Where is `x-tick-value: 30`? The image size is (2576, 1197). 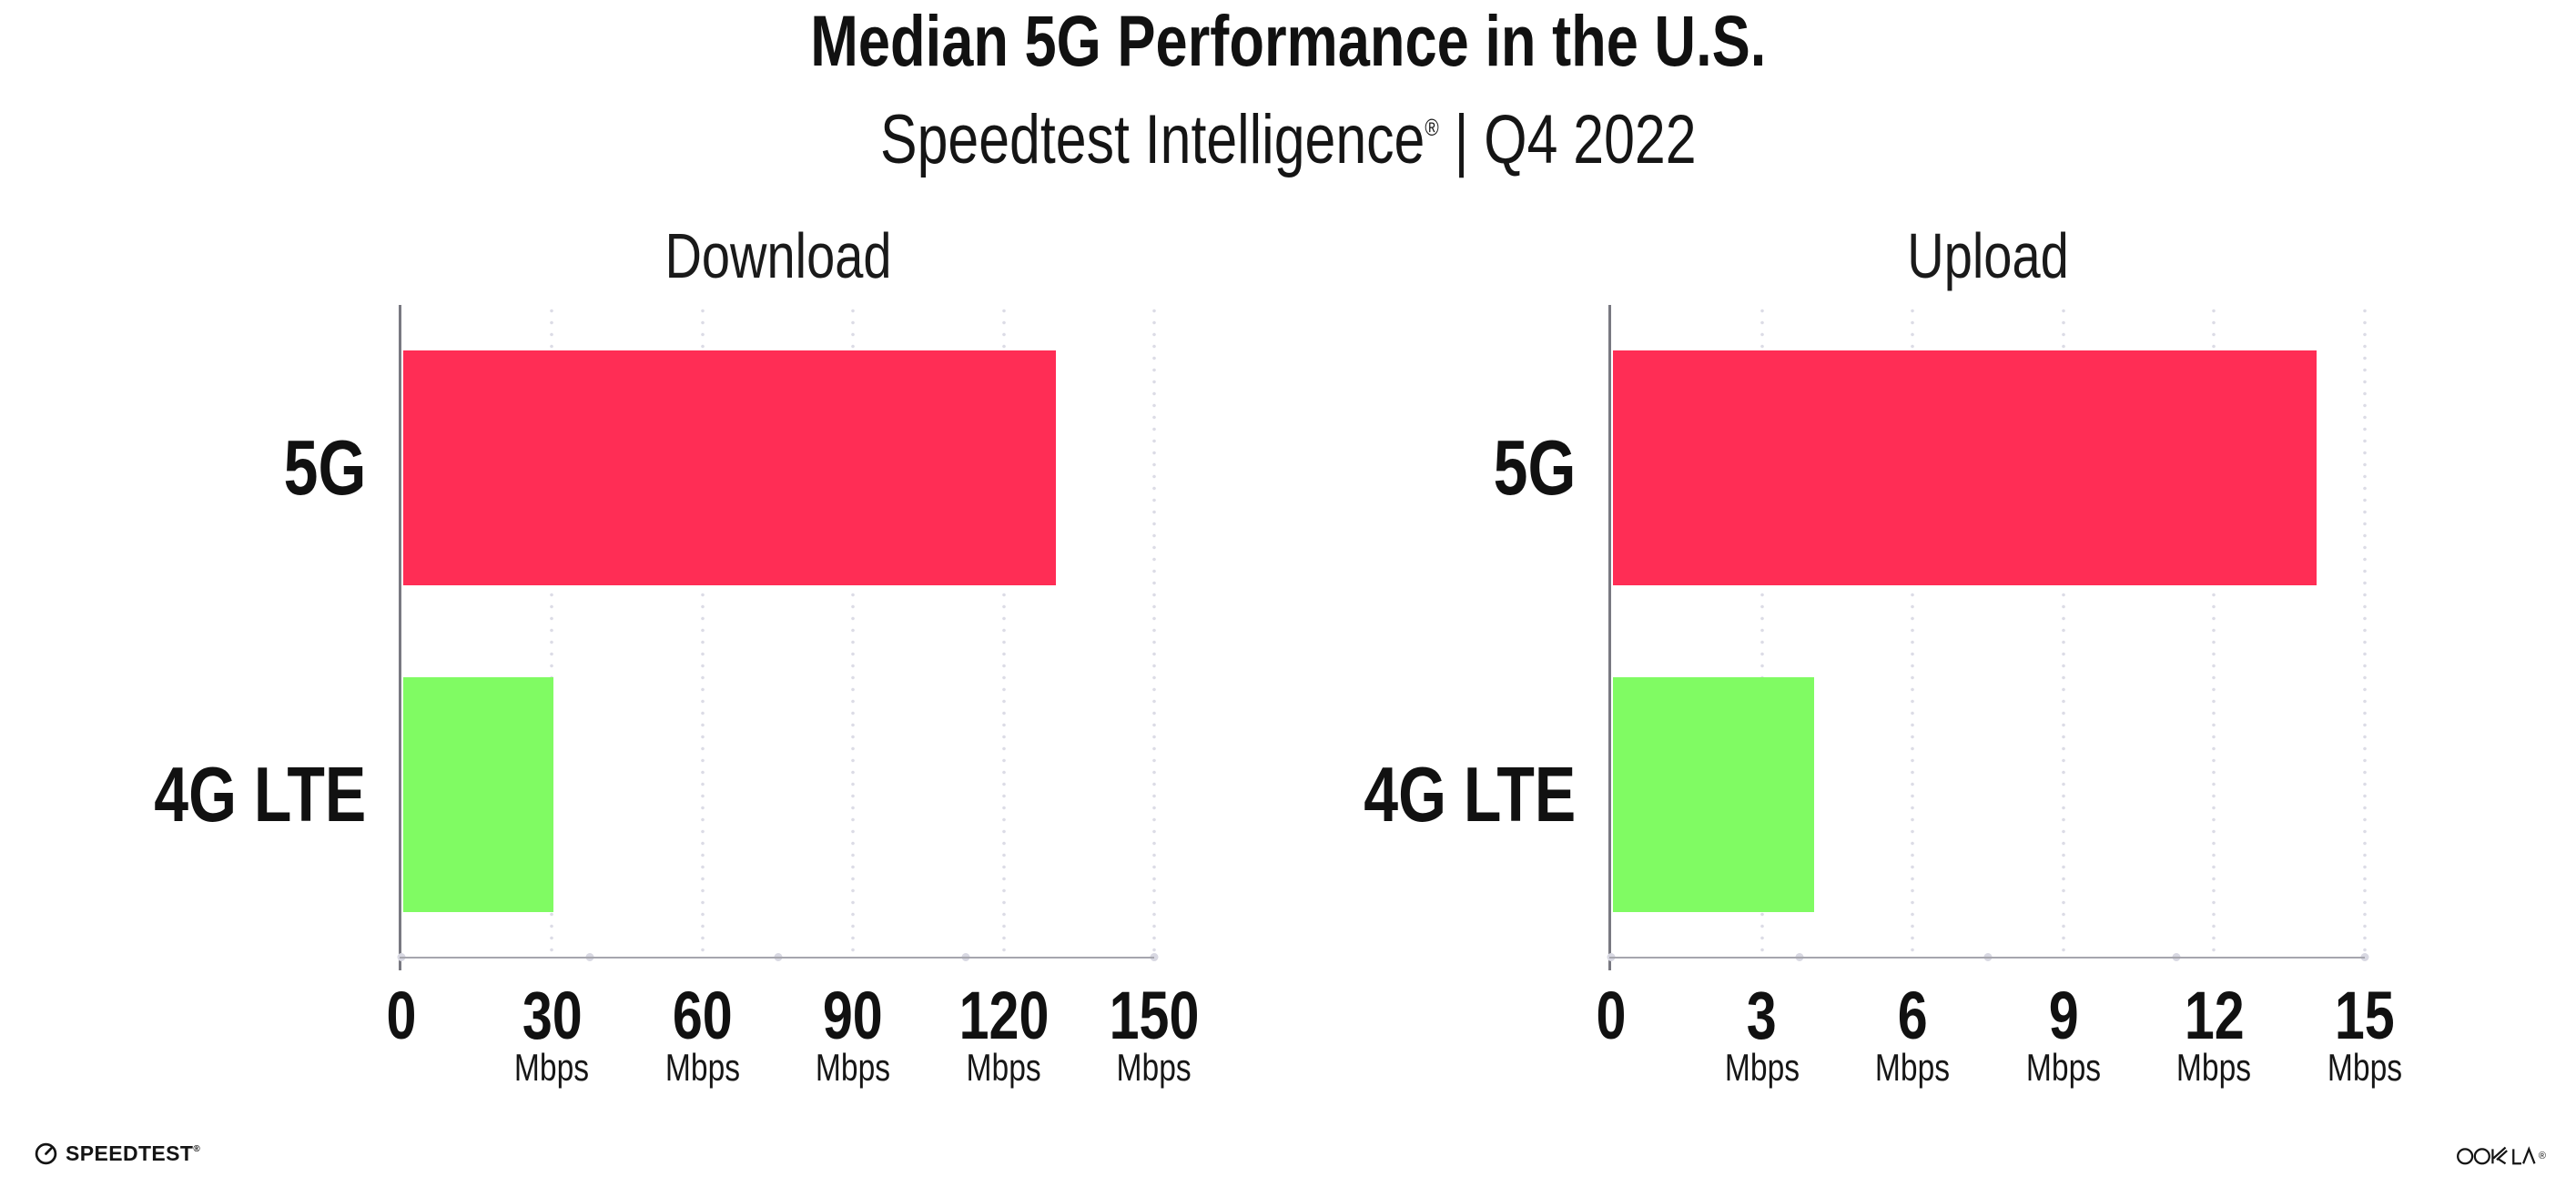
x-tick-value: 30 is located at coordinates (552, 1015).